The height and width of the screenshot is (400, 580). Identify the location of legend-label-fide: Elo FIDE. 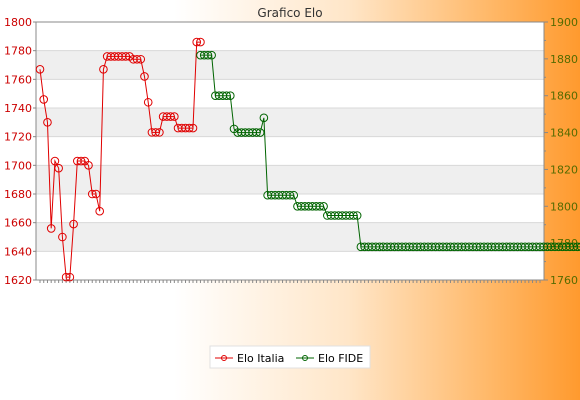
(340, 358).